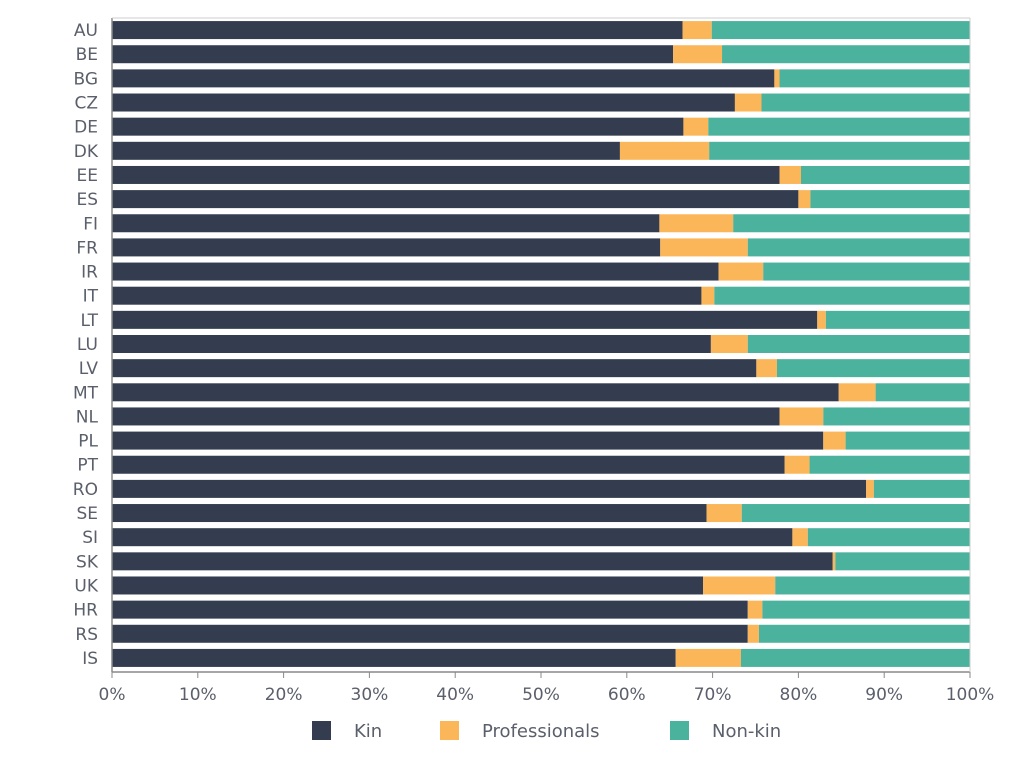  Describe the element at coordinates (407, 295) in the screenshot. I see `bar-it-kin` at that location.